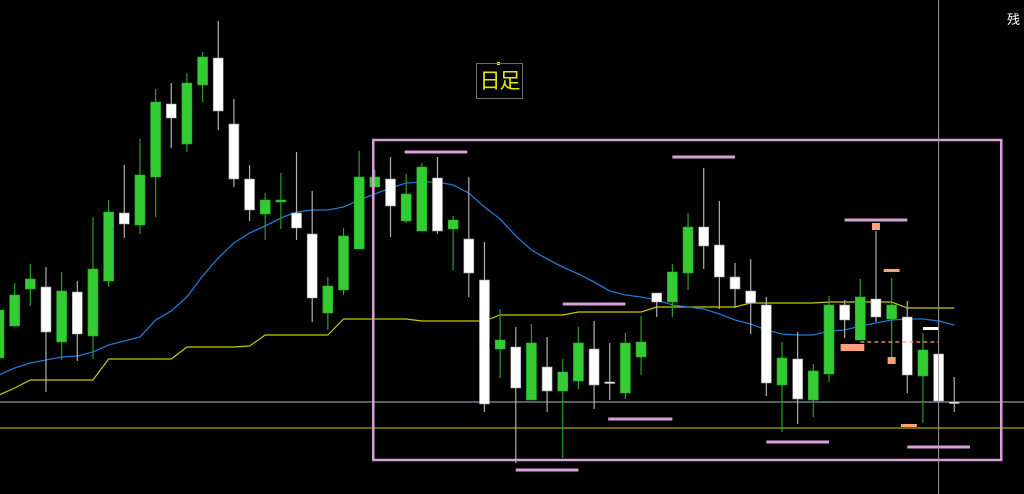 The image size is (1024, 494). I want to click on corner-label: 残, so click(1013, 20).